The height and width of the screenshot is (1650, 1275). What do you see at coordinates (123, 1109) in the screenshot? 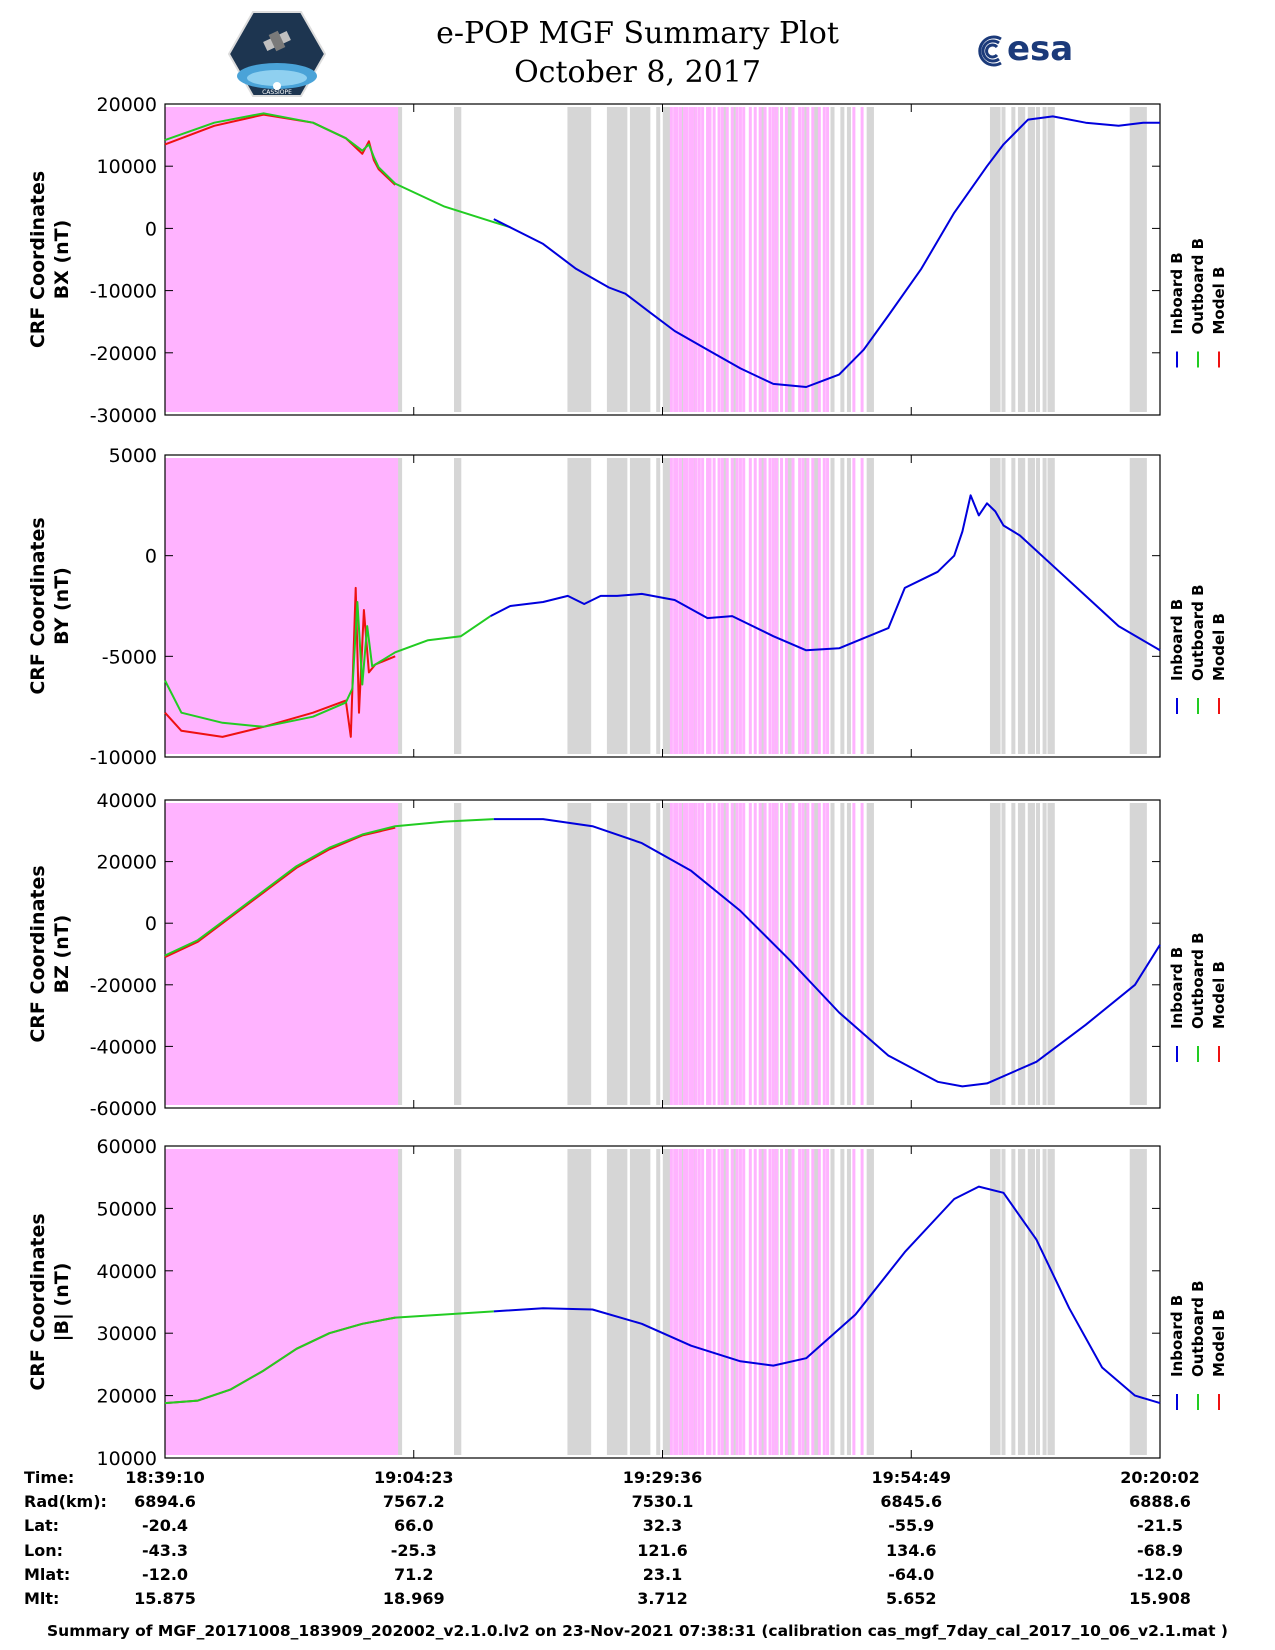
I see `y-tick-label: -60000` at bounding box center [123, 1109].